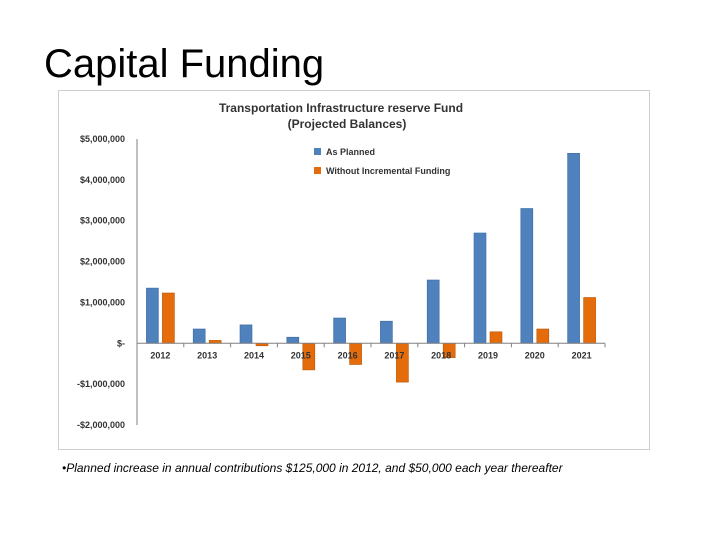 Image resolution: width=720 pixels, height=540 pixels. Describe the element at coordinates (339, 330) in the screenshot. I see `bar-as-planned-2016` at that location.